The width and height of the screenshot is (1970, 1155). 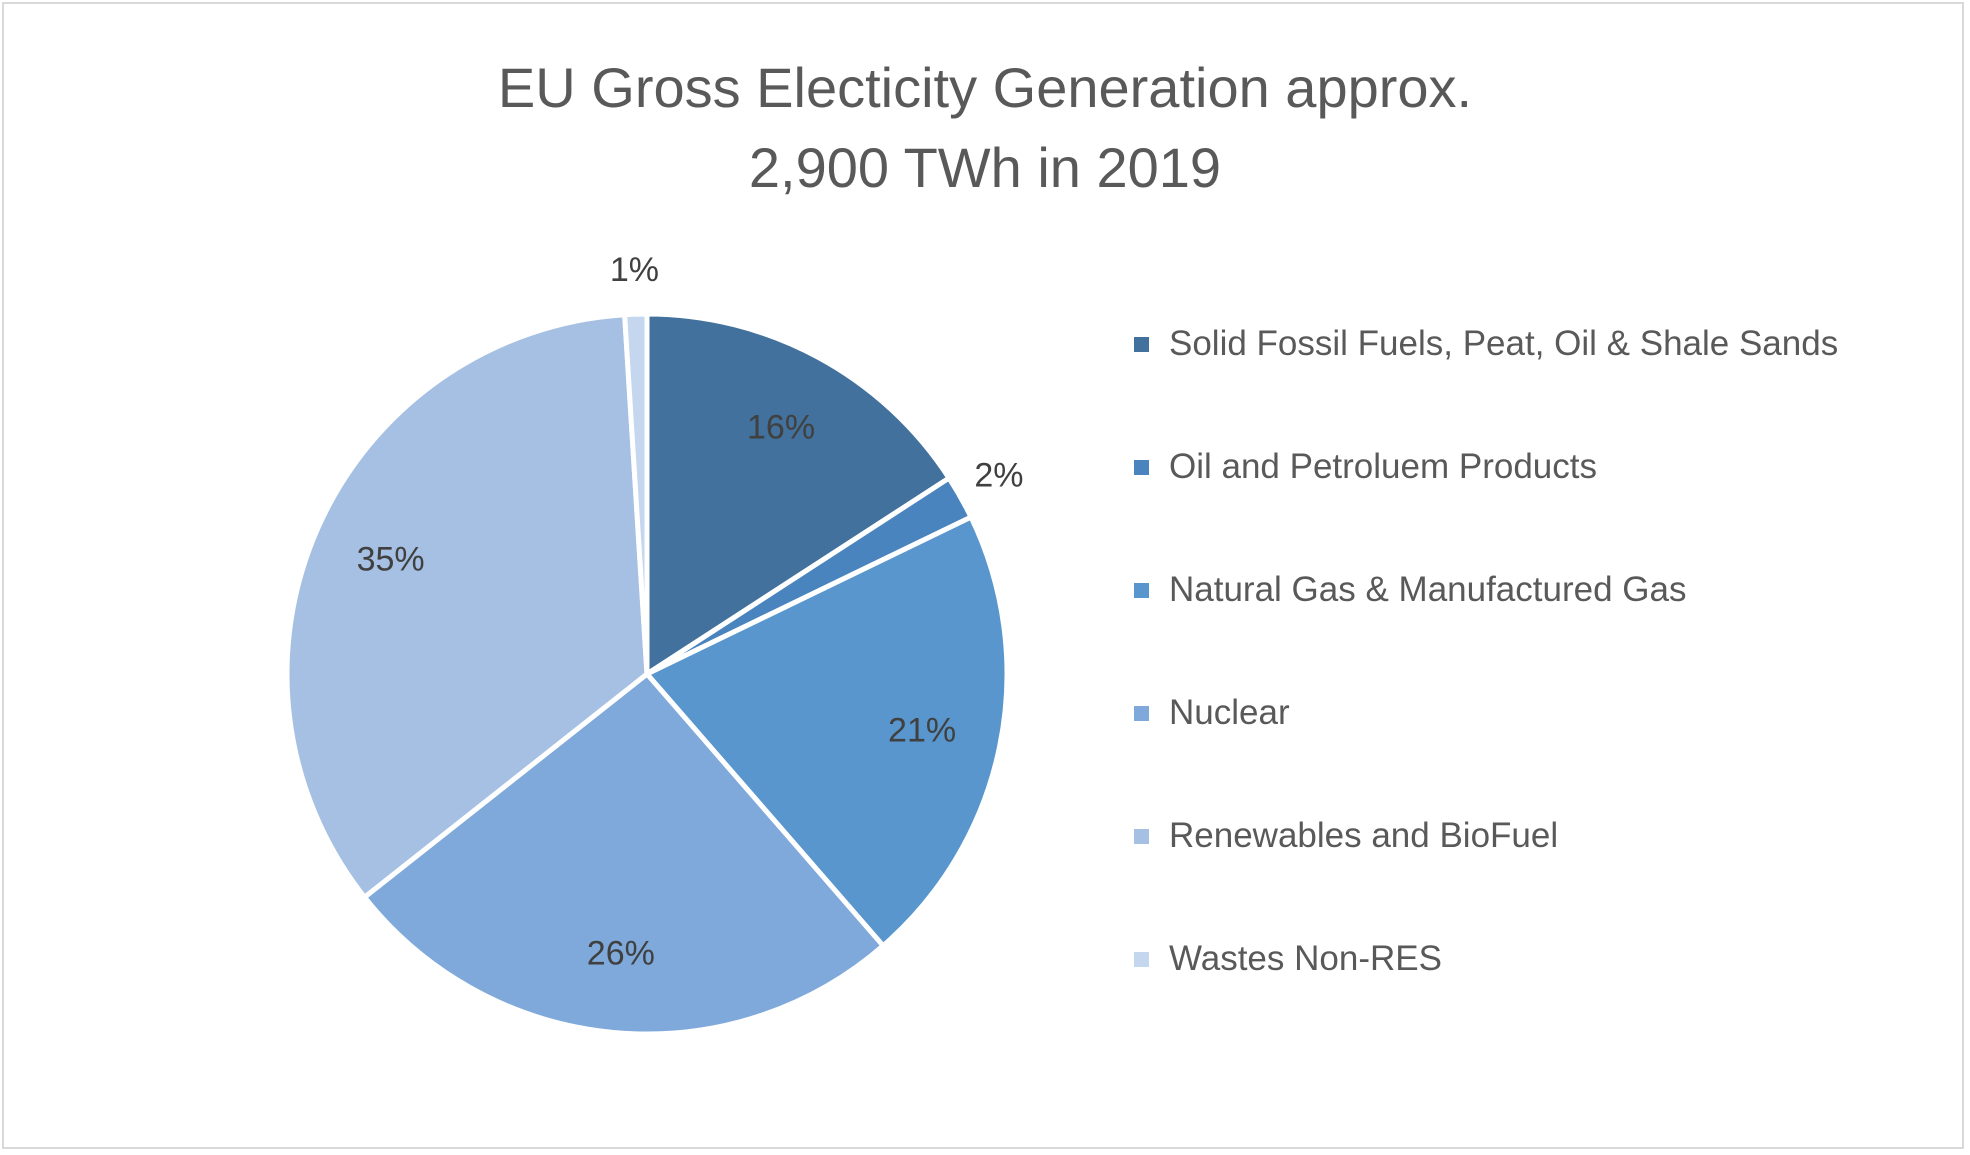 I want to click on pie-slice-renewables, so click(x=467, y=606).